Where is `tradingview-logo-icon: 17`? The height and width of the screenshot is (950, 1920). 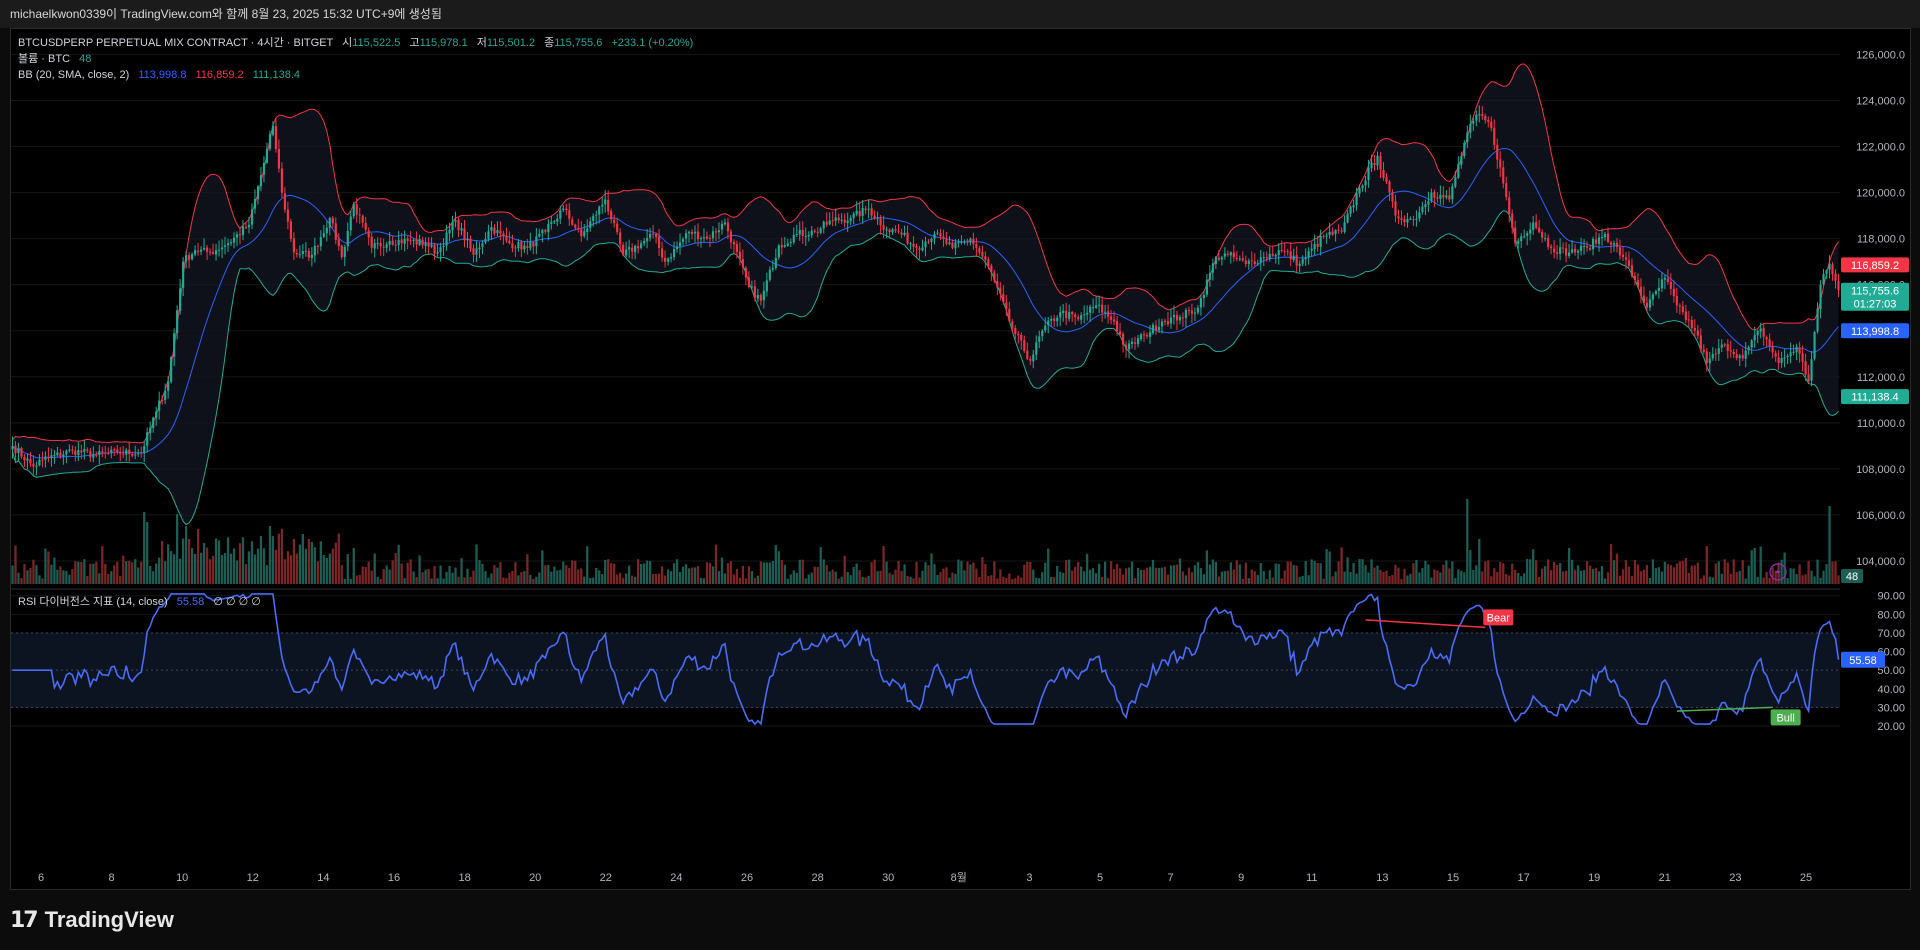
tradingview-logo-icon: 17 is located at coordinates (24, 920).